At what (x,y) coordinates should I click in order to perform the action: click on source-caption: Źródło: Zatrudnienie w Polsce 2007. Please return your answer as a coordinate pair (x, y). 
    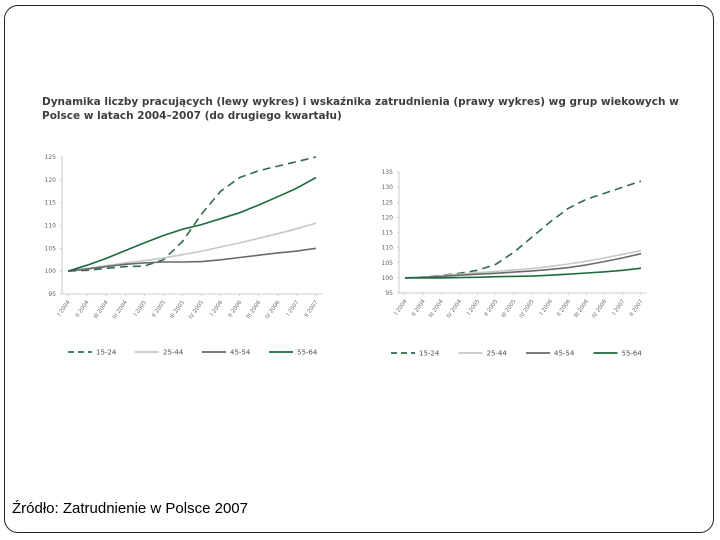
    Looking at the image, I should click on (130, 508).